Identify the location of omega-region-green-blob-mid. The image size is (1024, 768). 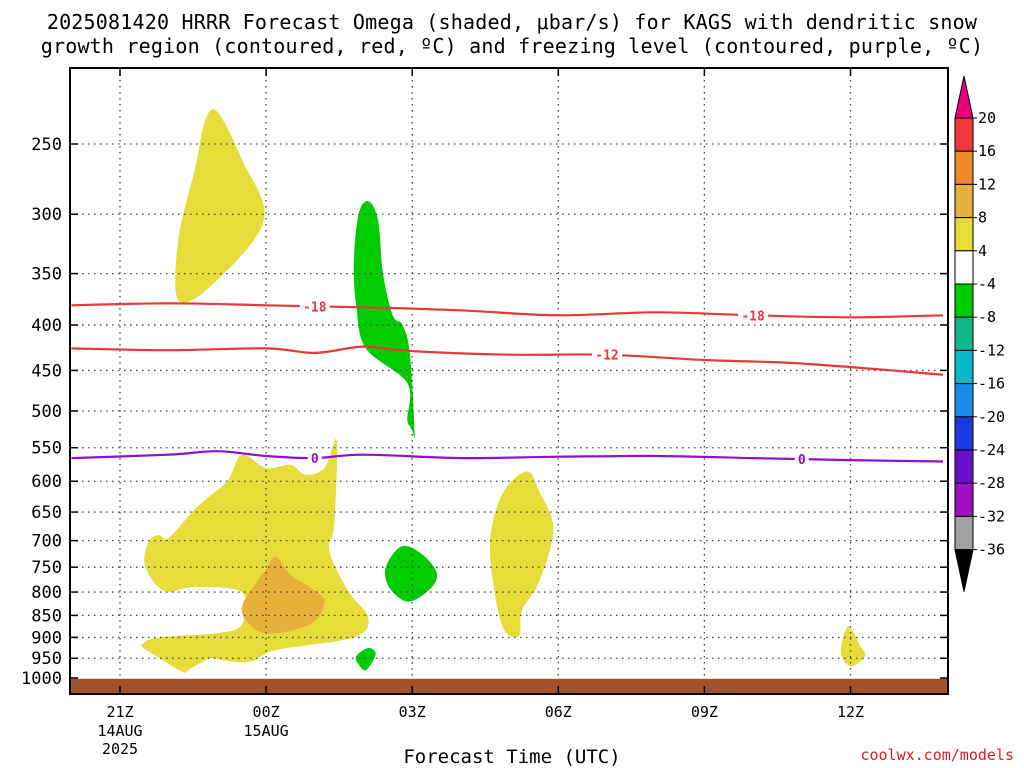
(411, 573).